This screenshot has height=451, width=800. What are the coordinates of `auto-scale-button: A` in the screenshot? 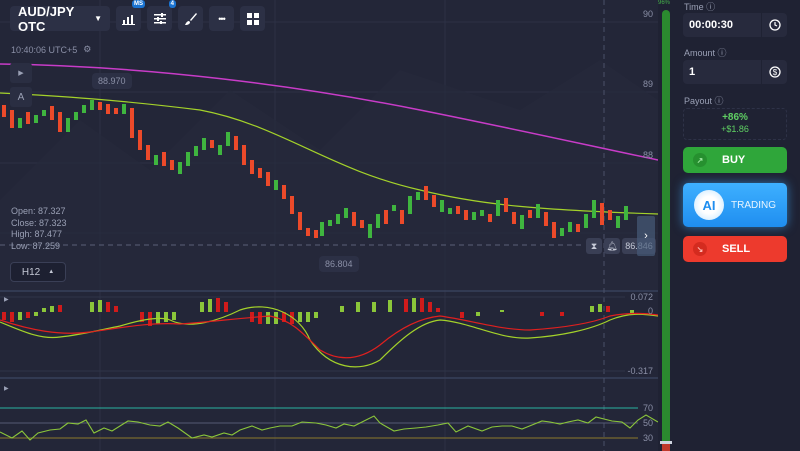 It's located at (21, 97).